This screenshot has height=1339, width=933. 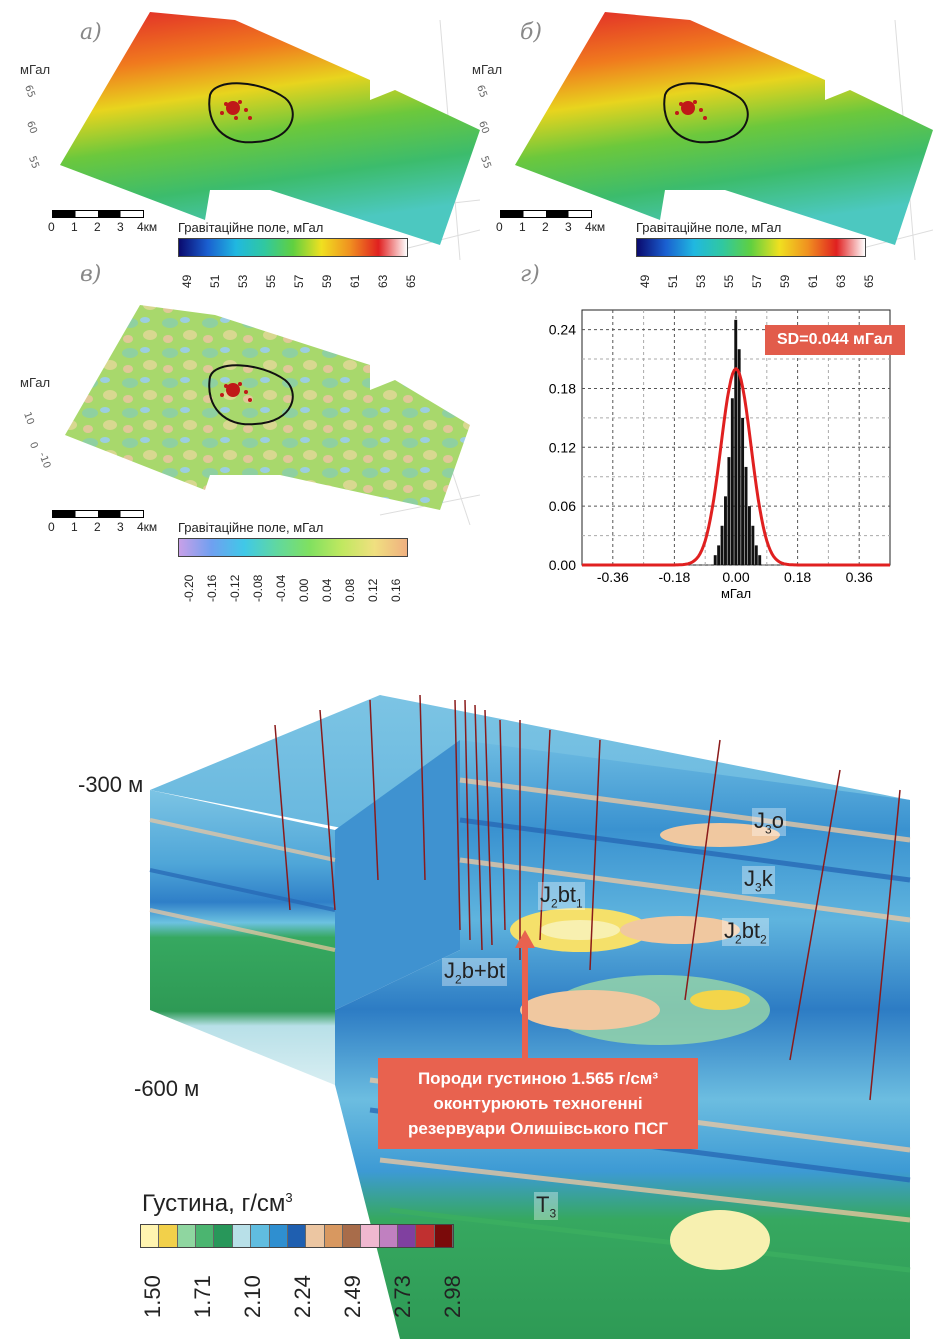 What do you see at coordinates (545, 227) in the screenshot?
I see `scale-label-b-2: 2` at bounding box center [545, 227].